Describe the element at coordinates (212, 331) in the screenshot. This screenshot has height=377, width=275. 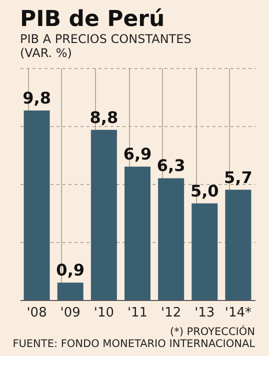
I see `text: (*) PROYECCIÓN` at that location.